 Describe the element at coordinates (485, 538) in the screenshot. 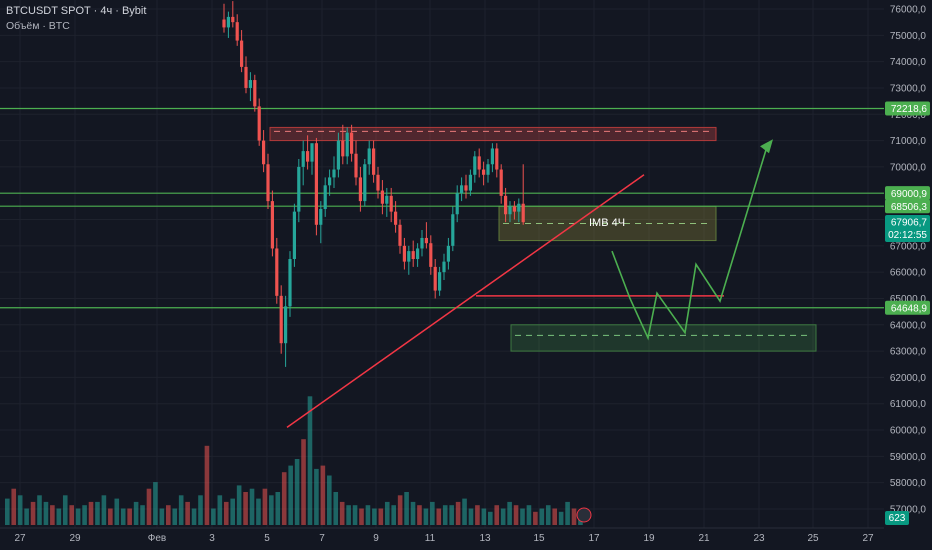

I see `time-tick-label: 13` at that location.